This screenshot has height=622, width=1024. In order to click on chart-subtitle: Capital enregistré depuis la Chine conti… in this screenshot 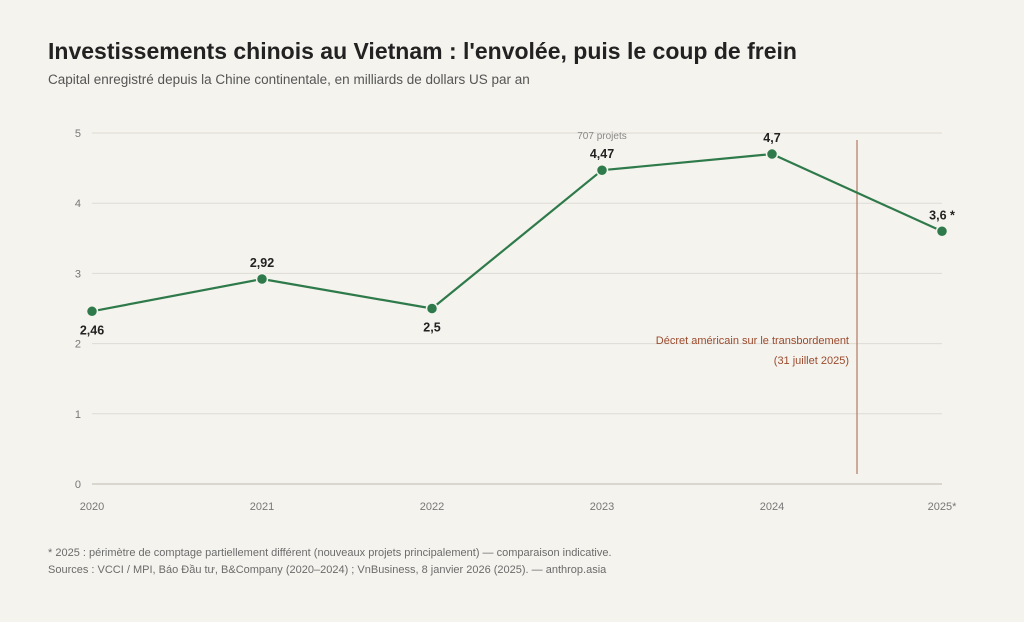, I will do `click(289, 79)`.